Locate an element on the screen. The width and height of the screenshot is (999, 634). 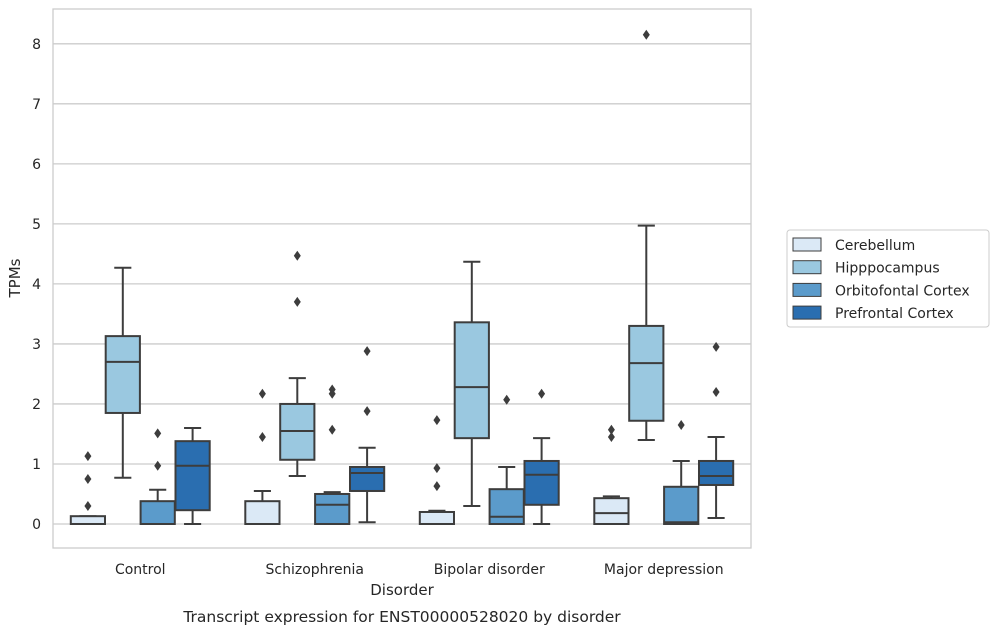
y-tick-label: 4 is located at coordinates (36, 285).